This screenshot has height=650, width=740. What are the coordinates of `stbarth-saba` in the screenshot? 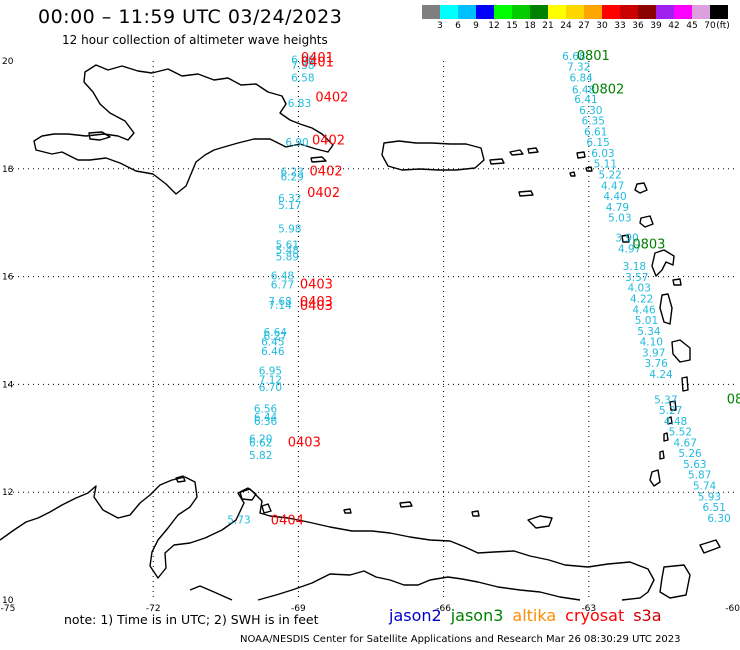 It's located at (581, 171).